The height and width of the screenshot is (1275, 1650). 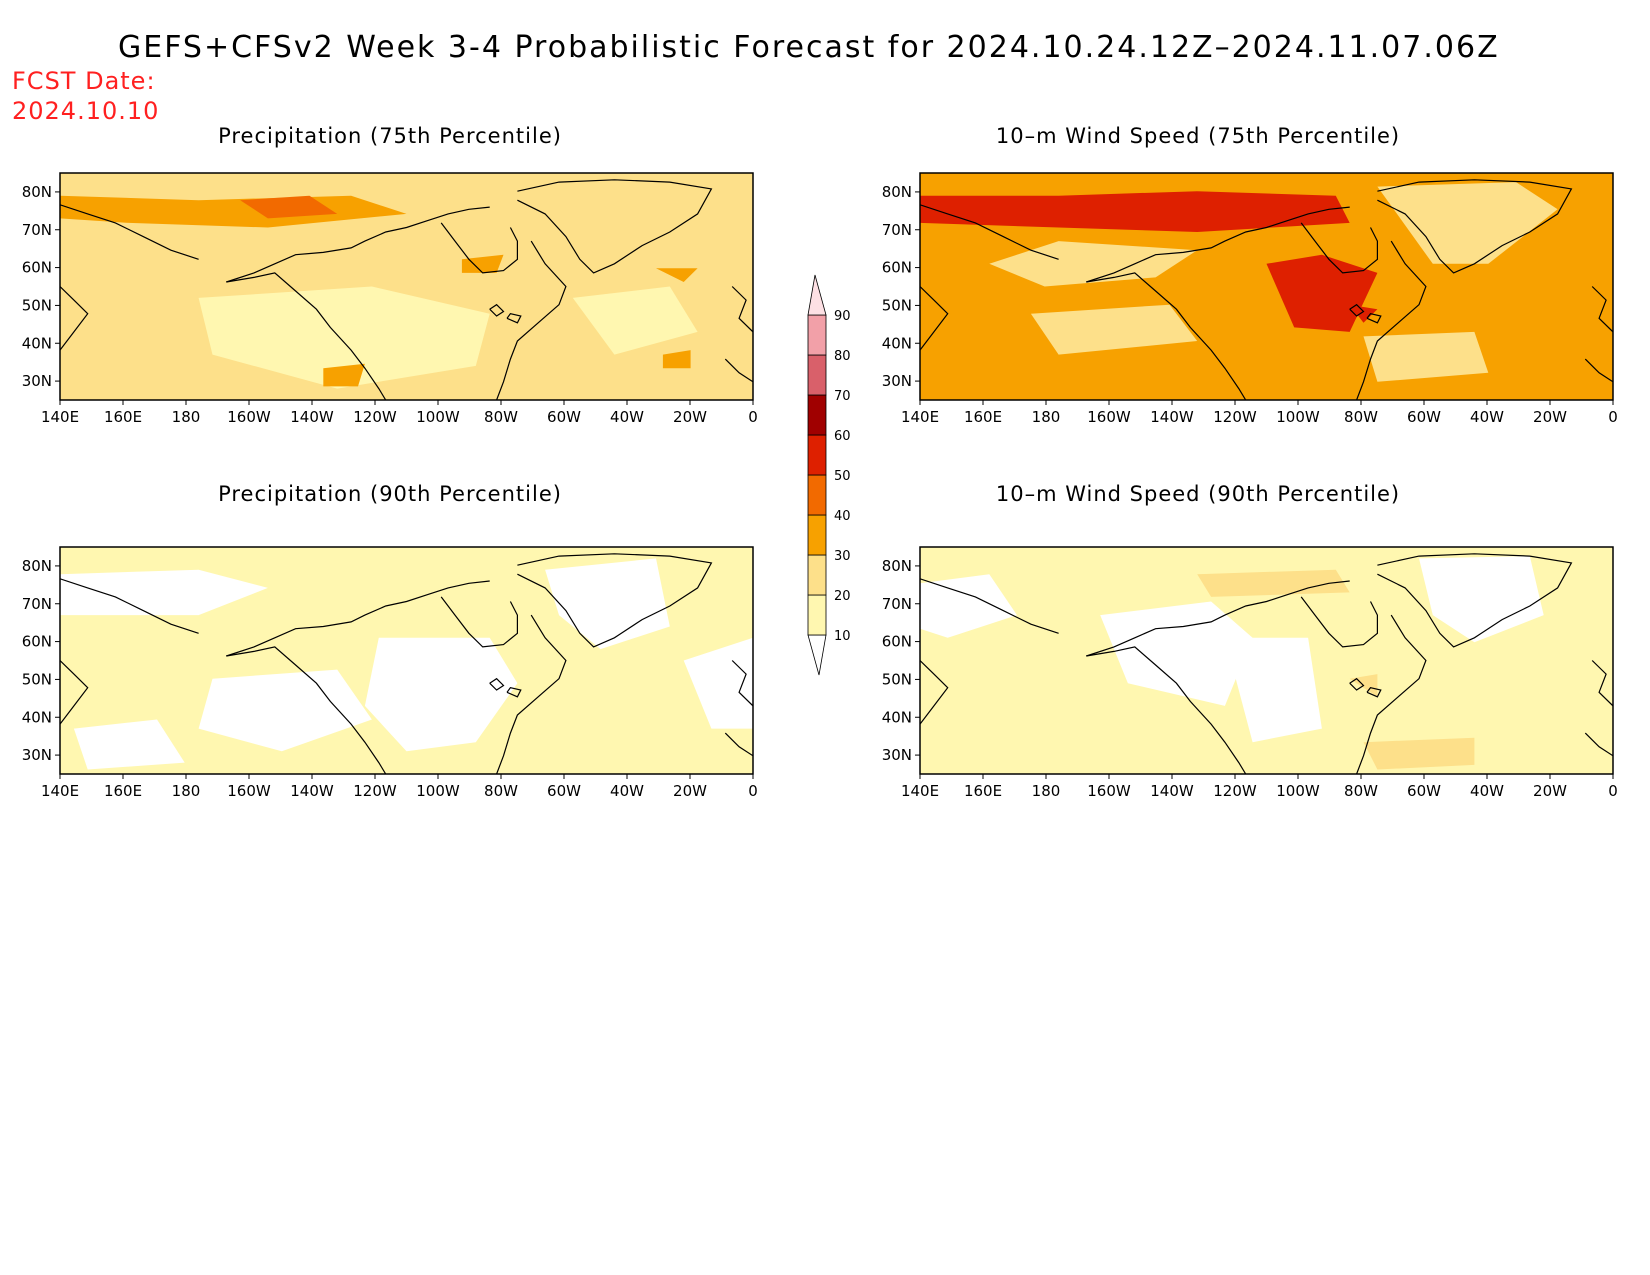 What do you see at coordinates (842, 636) in the screenshot?
I see `colorbar-tick-label: 10` at bounding box center [842, 636].